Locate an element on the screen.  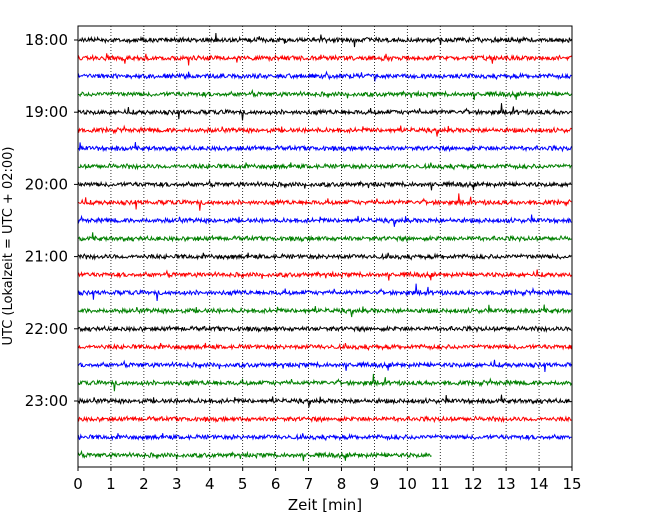
x-tick-label: 2 is located at coordinates (144, 484).